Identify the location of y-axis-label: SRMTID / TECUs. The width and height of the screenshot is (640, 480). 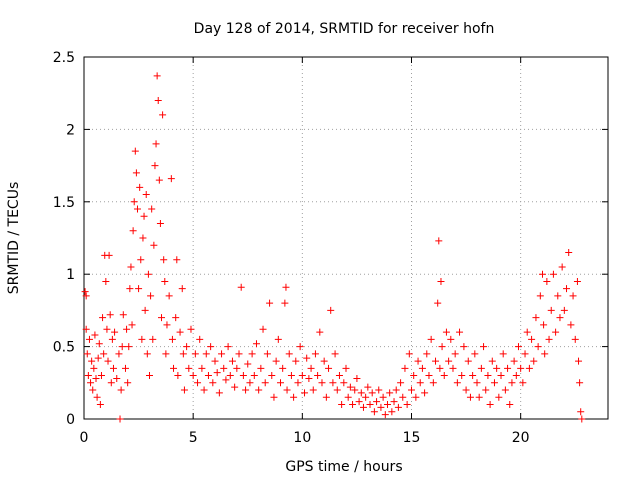
(14, 238).